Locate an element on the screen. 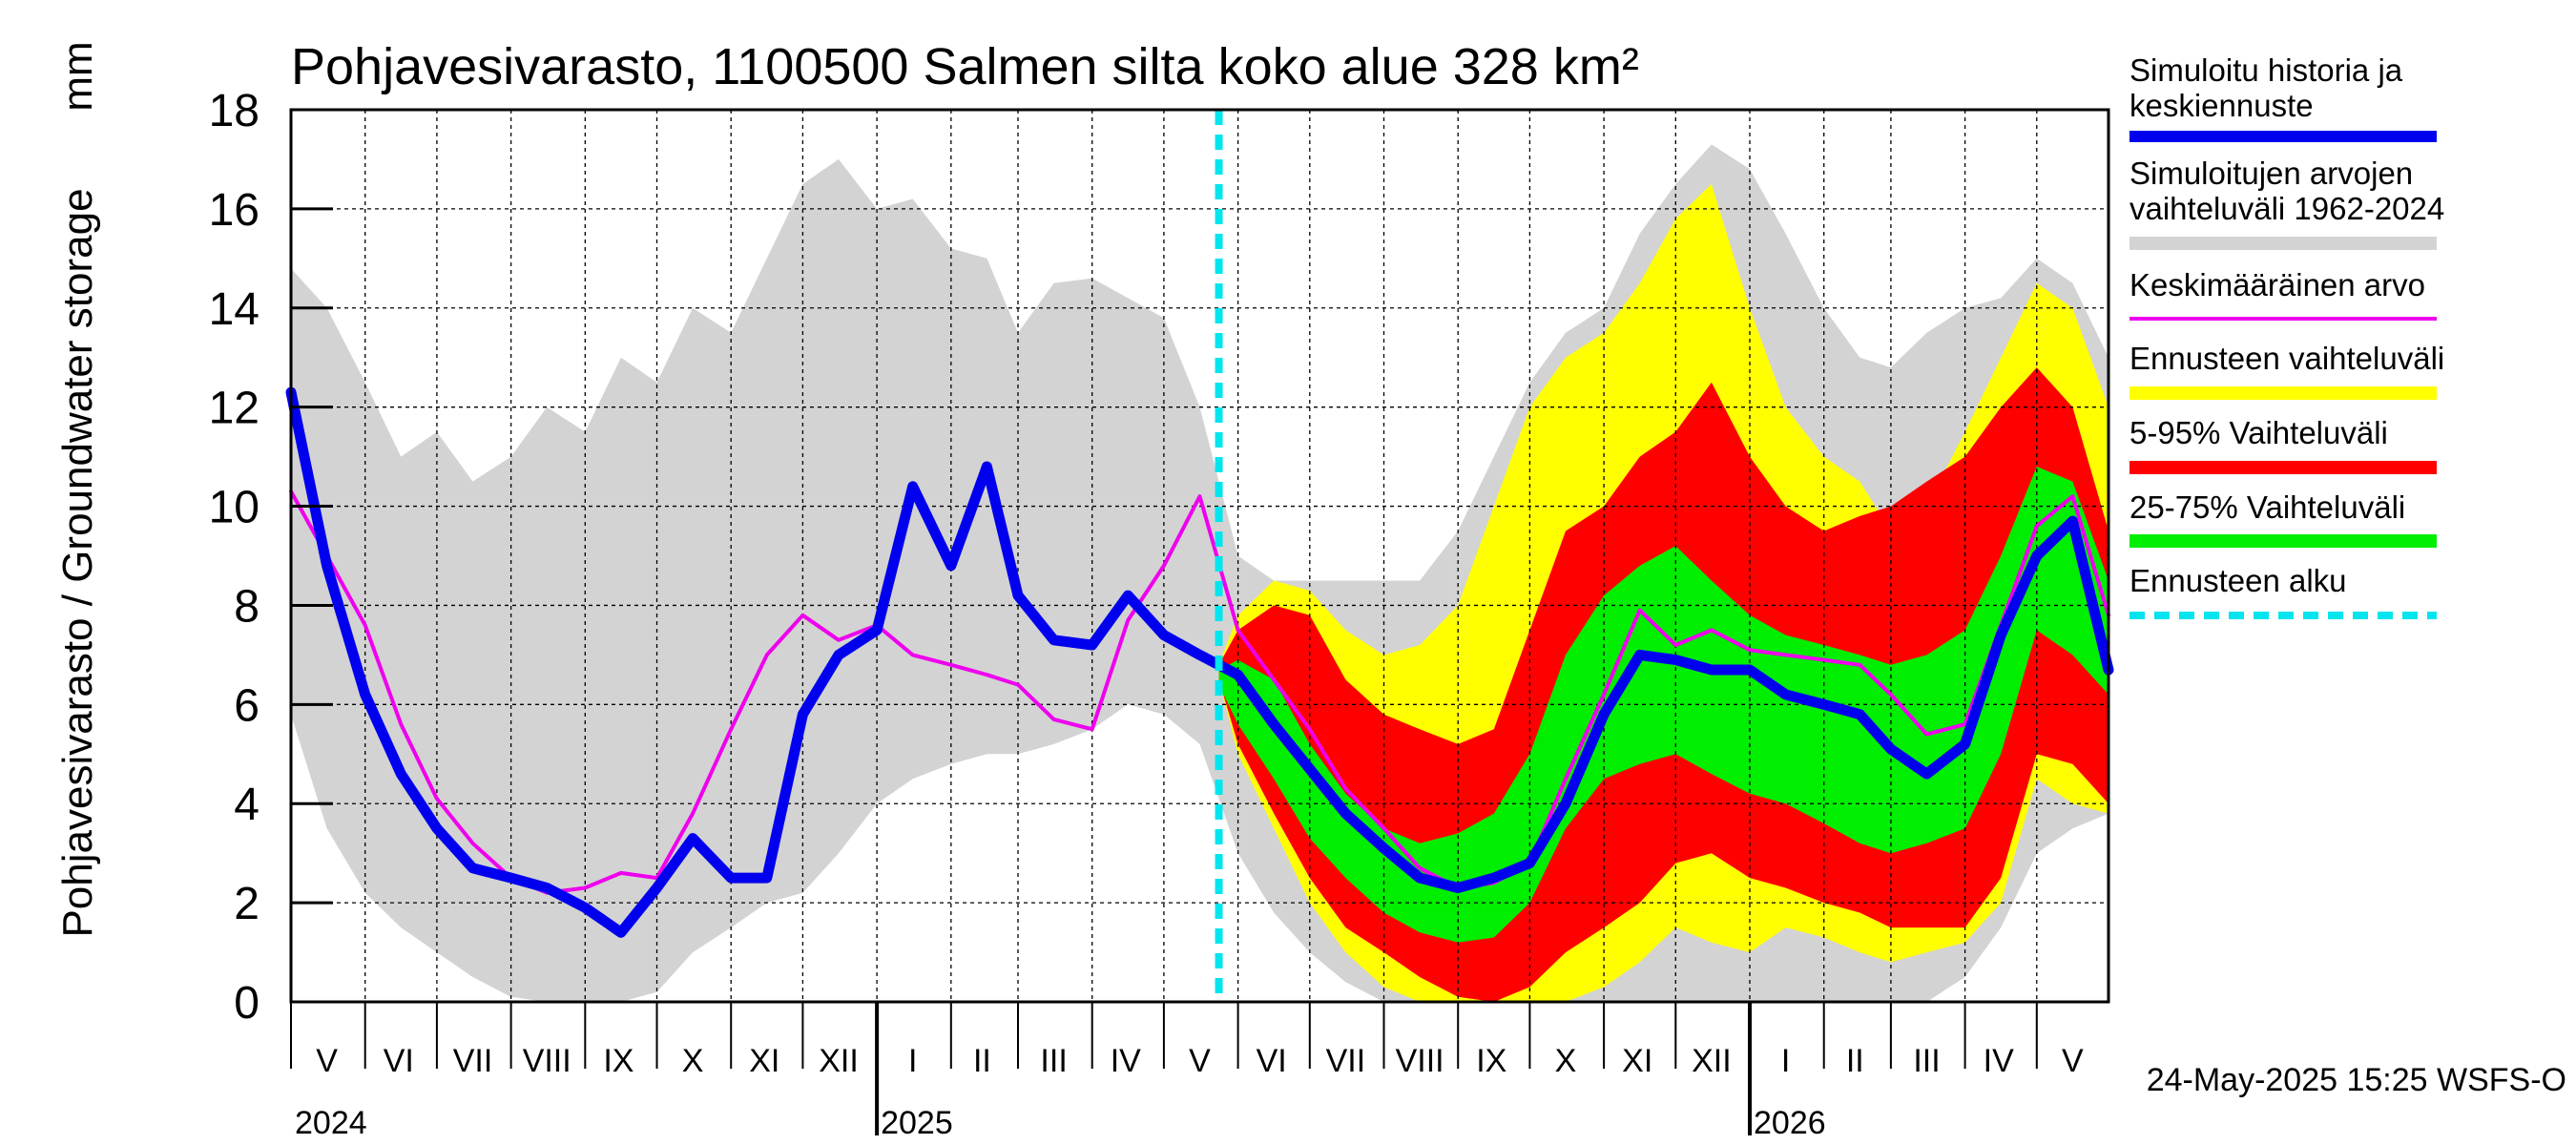 The width and height of the screenshot is (2576, 1145). legend-label: Ennusteen vaihteluväli is located at coordinates (2286, 358).